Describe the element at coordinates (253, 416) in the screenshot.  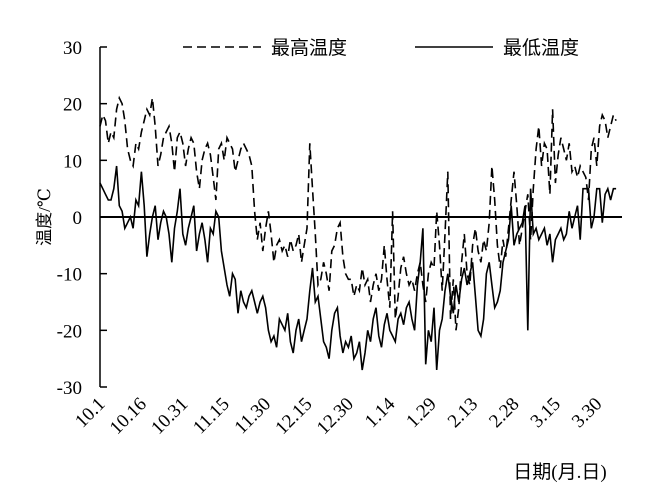
I see `x-tick-label: 11.30` at that location.